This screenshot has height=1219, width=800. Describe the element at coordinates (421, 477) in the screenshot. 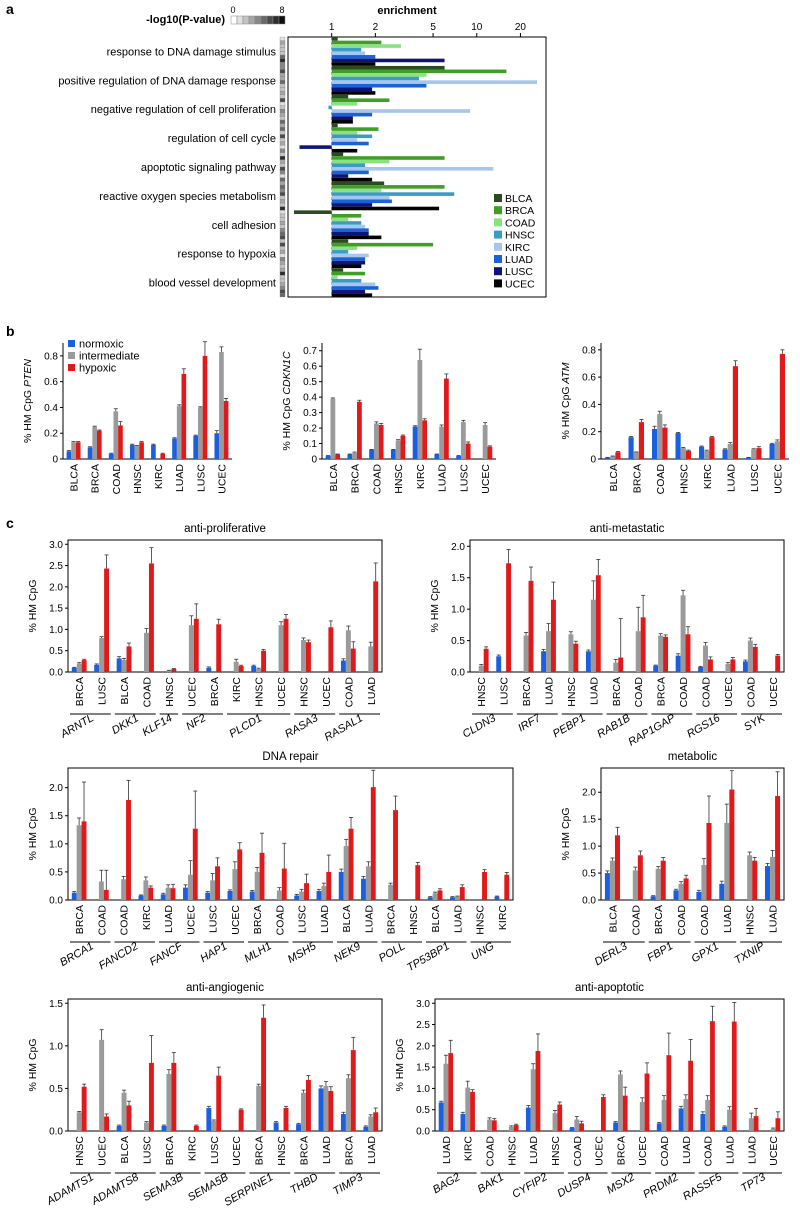

I see `category-label: KIRC` at that location.